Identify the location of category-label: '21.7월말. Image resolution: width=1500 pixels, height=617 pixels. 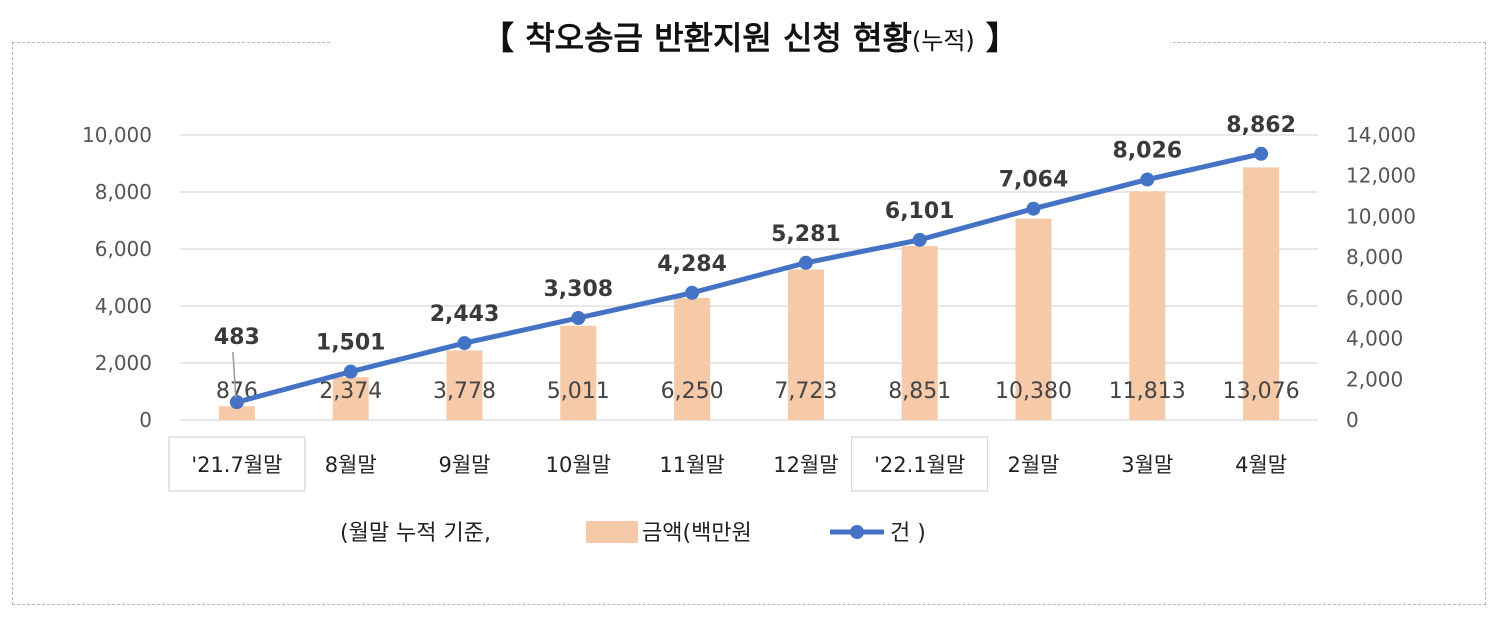
(236, 465).